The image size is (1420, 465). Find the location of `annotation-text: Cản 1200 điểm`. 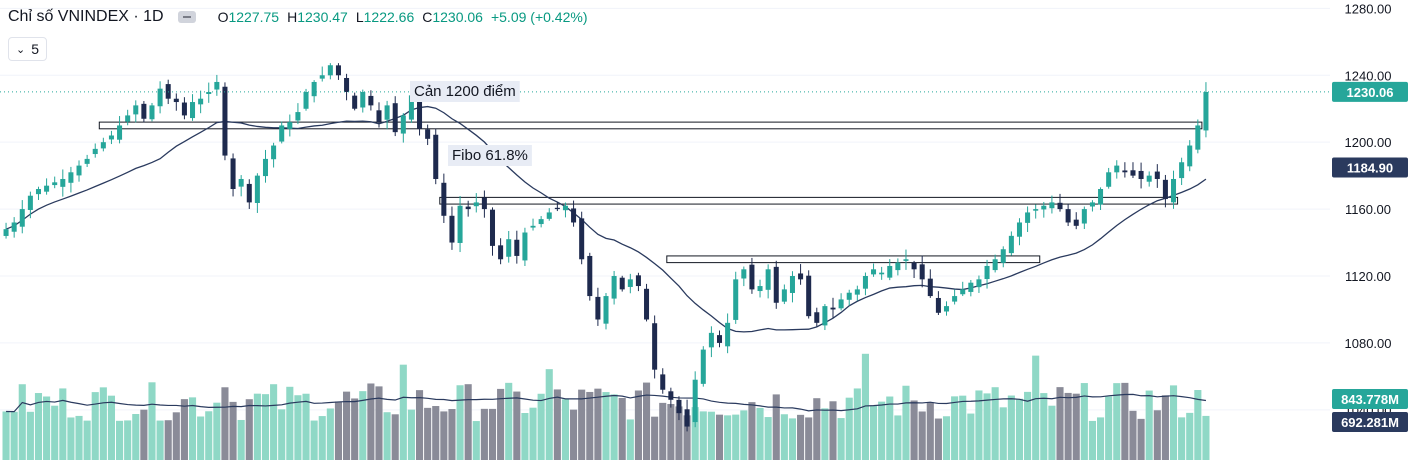

annotation-text: Cản 1200 điểm is located at coordinates (465, 91).